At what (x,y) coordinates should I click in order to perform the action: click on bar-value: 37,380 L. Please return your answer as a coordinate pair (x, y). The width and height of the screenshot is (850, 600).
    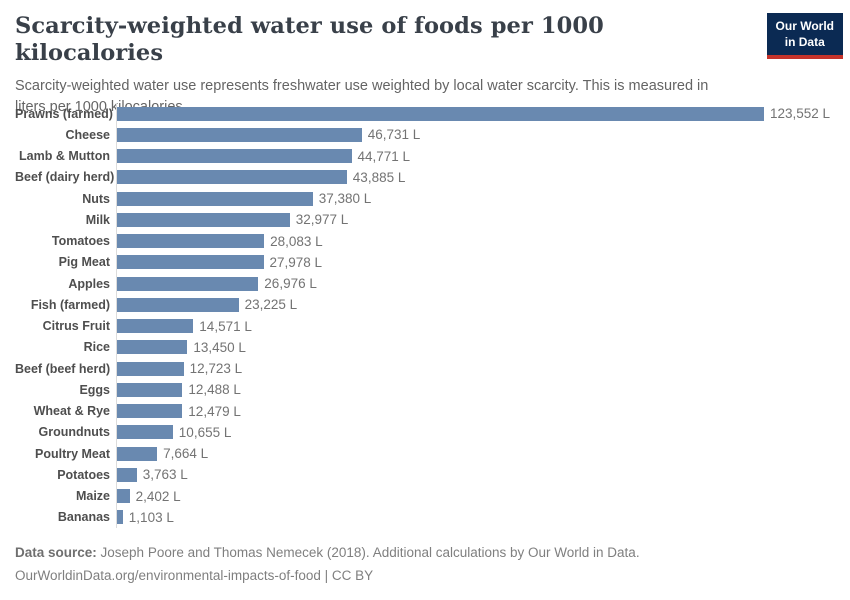
    Looking at the image, I should click on (345, 199).